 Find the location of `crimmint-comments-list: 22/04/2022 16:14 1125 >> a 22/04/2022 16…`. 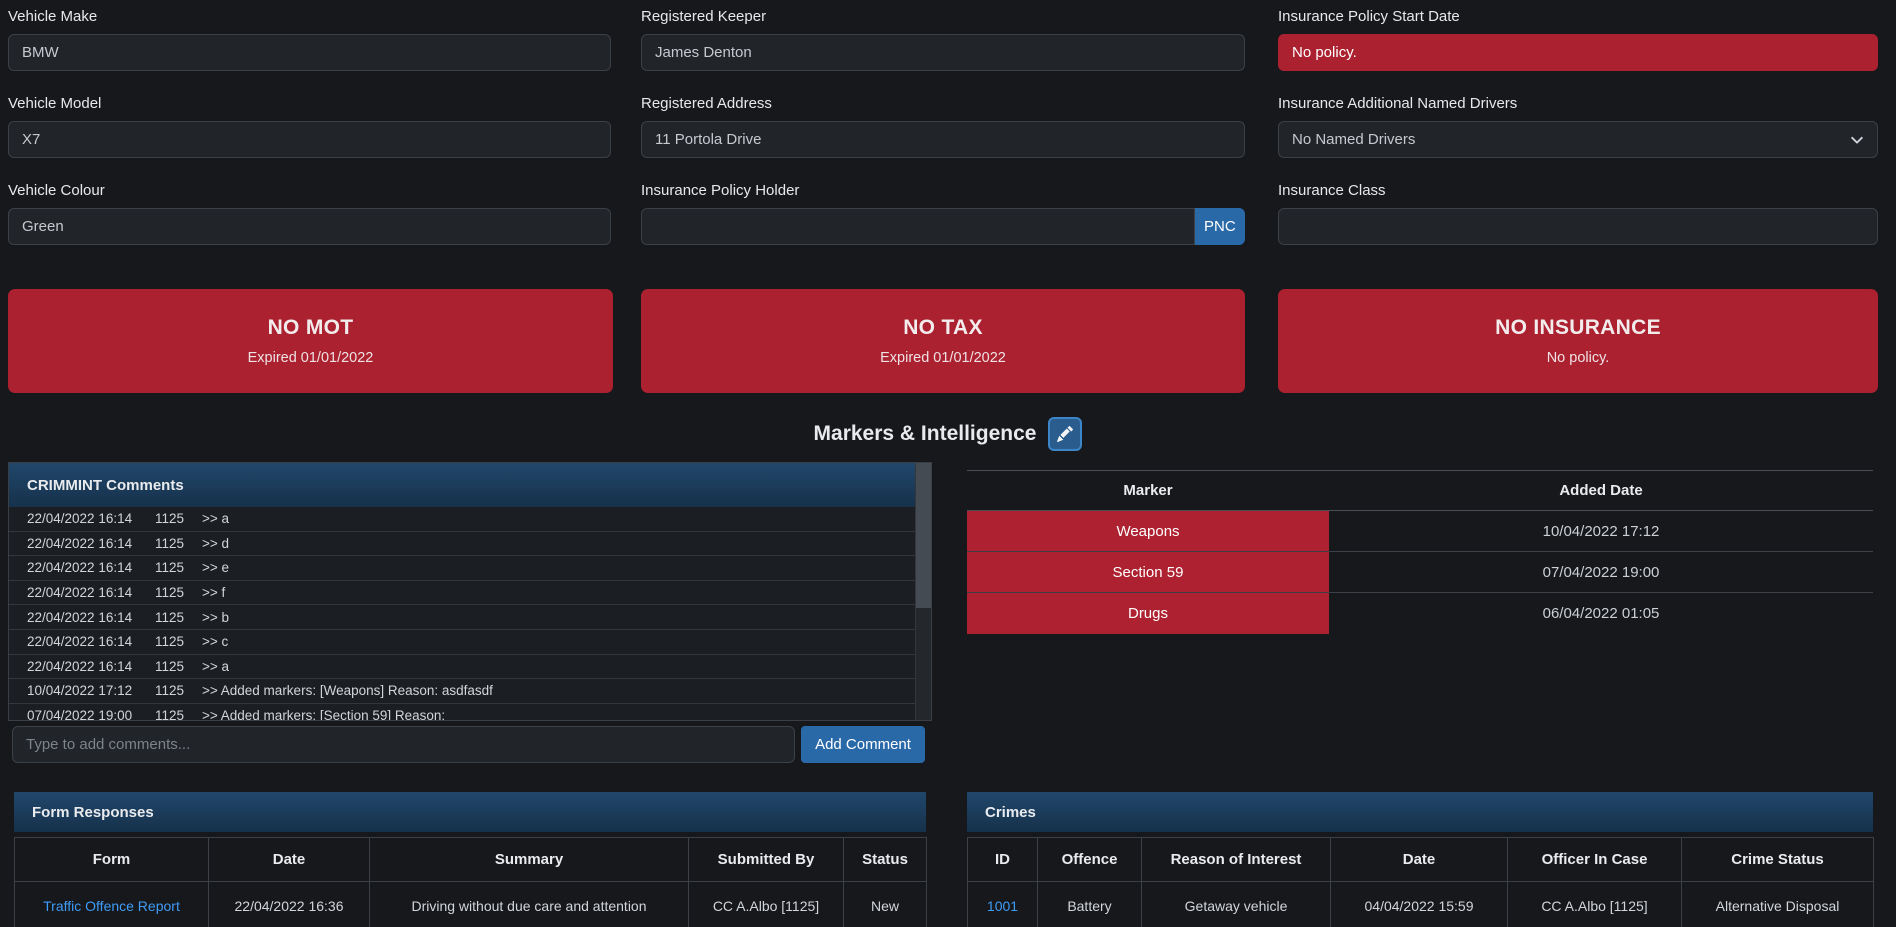

crimmint-comments-list: 22/04/2022 16:14 1125 >> a 22/04/2022 16… is located at coordinates (462, 613).